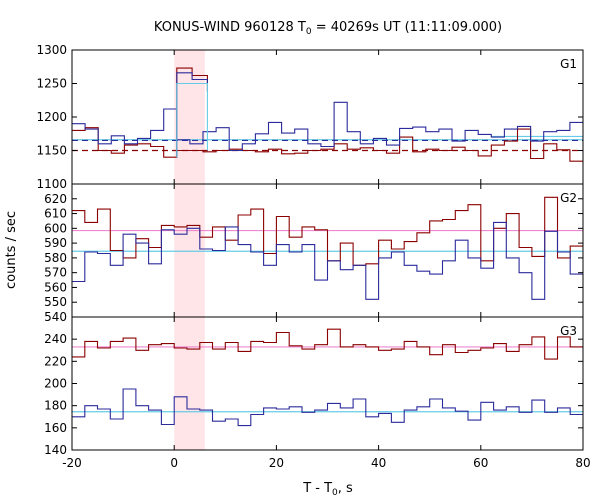 Image resolution: width=600 pixels, height=504 pixels. What do you see at coordinates (582, 463) in the screenshot?
I see `x-tick-label: 80` at bounding box center [582, 463].